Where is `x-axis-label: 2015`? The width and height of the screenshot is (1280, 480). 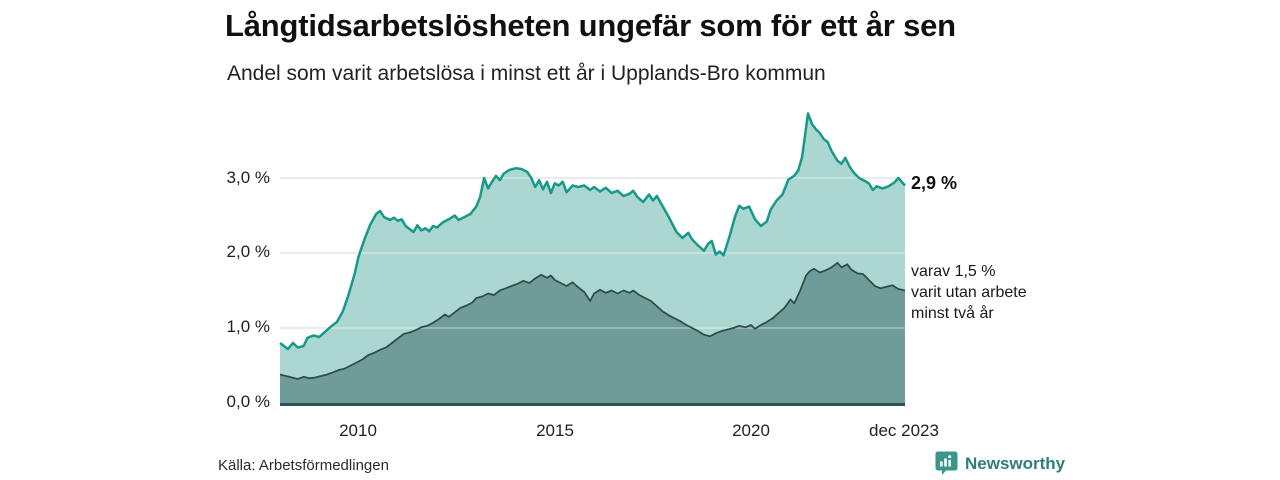 x-axis-label: 2015 is located at coordinates (555, 430).